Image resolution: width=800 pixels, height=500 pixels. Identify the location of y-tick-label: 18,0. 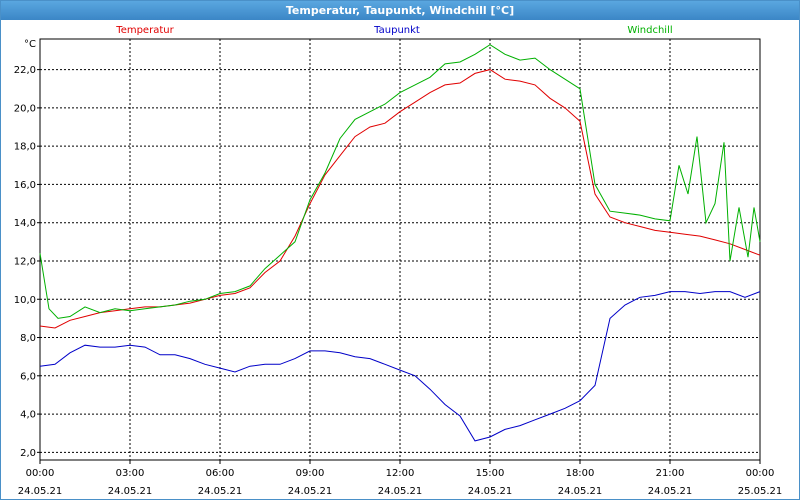
(25, 147).